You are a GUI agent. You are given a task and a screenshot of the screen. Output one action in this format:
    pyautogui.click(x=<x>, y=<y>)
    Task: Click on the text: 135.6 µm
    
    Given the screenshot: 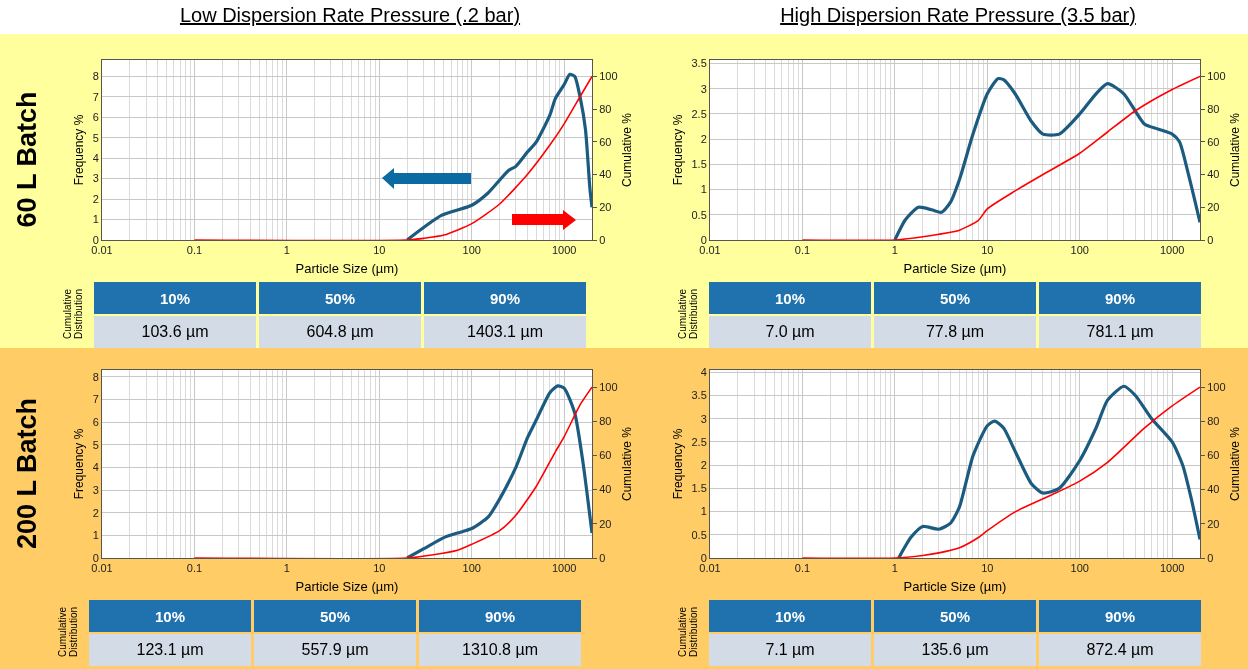 What is the action you would take?
    pyautogui.click(x=955, y=650)
    